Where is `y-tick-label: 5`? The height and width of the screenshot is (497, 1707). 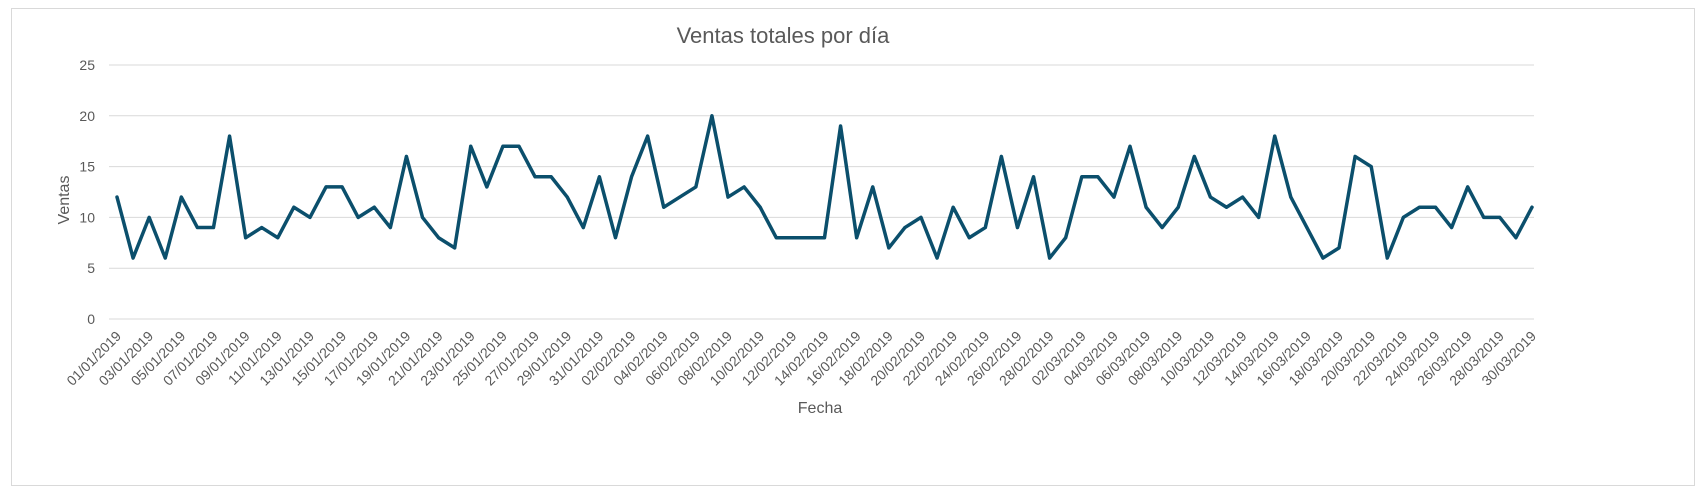 y-tick-label: 5 is located at coordinates (91, 268).